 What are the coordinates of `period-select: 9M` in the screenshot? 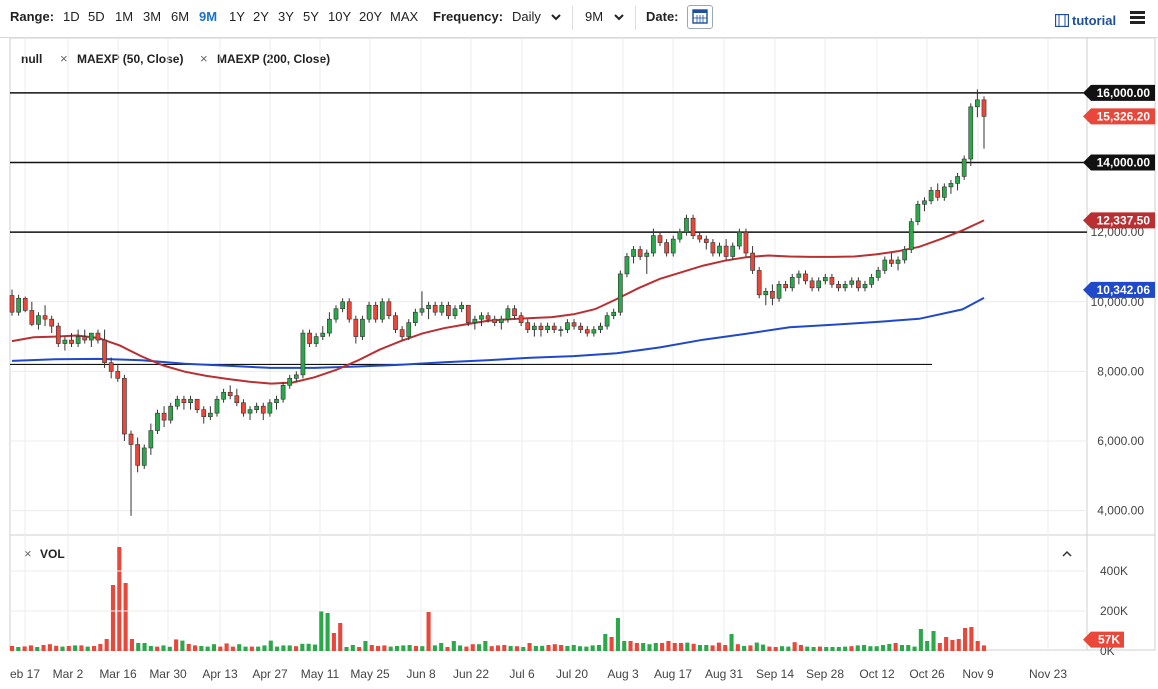 It's located at (594, 16).